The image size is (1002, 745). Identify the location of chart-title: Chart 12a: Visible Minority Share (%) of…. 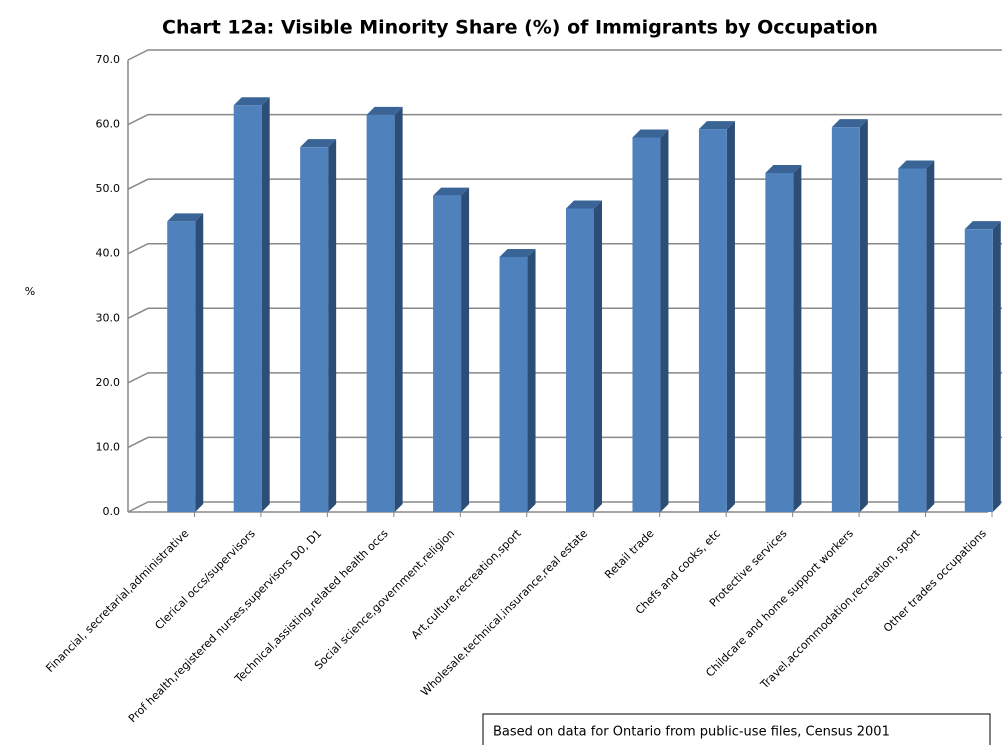
(520, 28).